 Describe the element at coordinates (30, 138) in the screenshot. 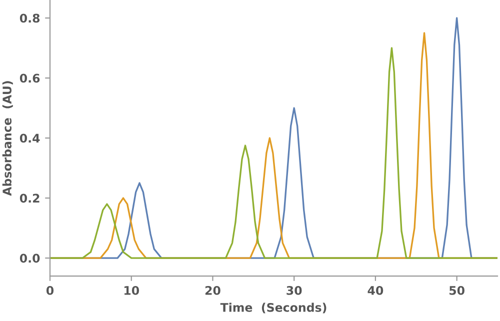

I see `y-tick-label: 0.4` at that location.